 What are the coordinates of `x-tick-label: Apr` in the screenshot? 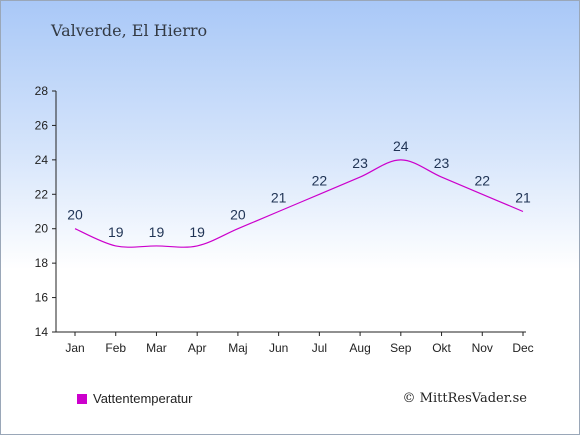 It's located at (197, 348).